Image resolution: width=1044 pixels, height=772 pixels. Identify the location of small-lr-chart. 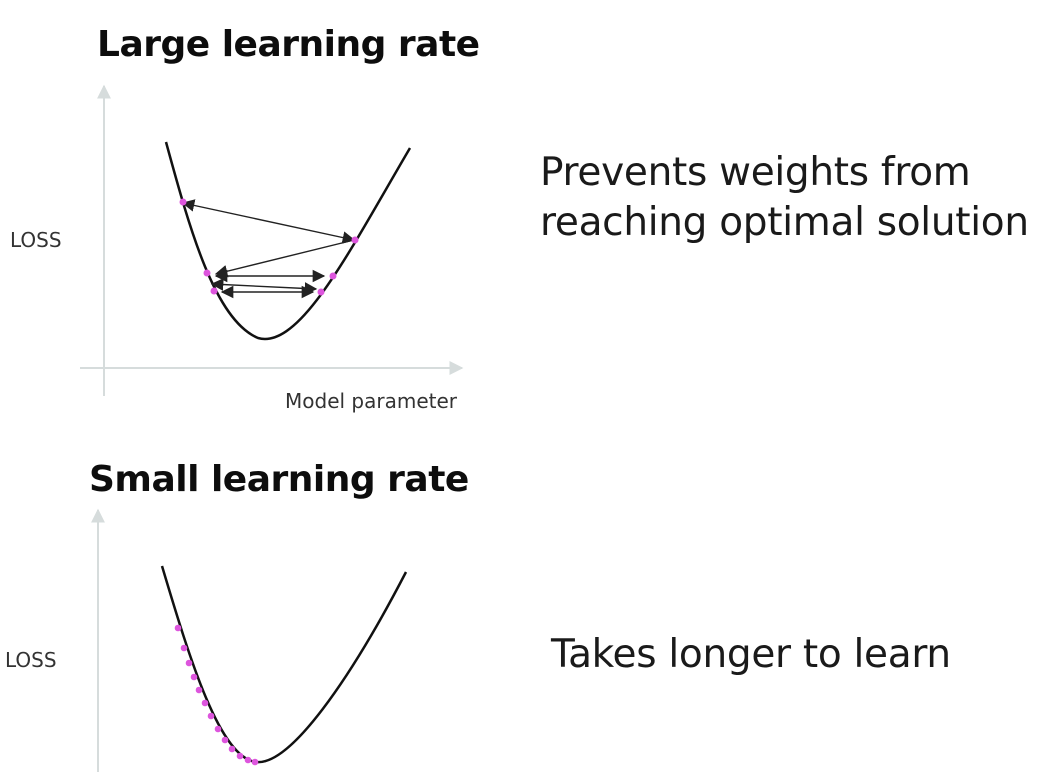
(249, 640).